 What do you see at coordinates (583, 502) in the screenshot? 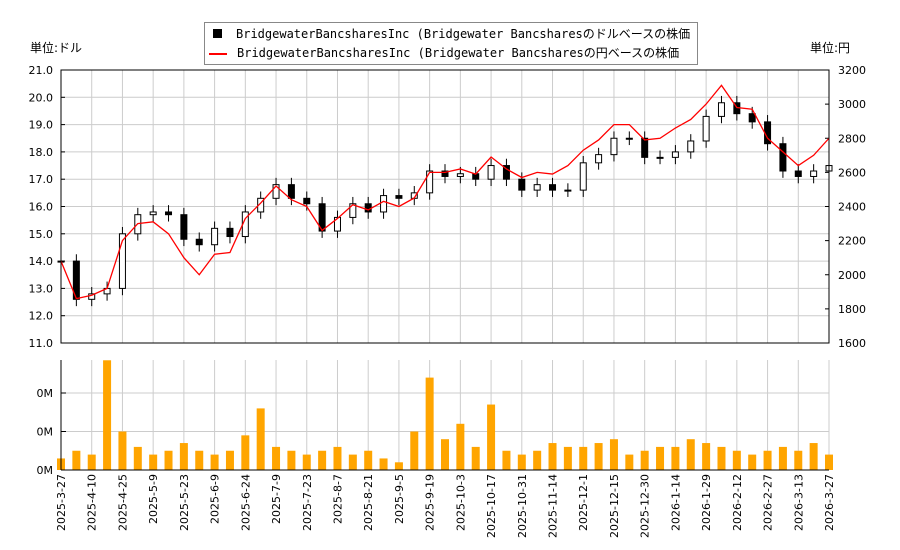
I see `x-tick-label: 2025-12-1` at bounding box center [583, 502].